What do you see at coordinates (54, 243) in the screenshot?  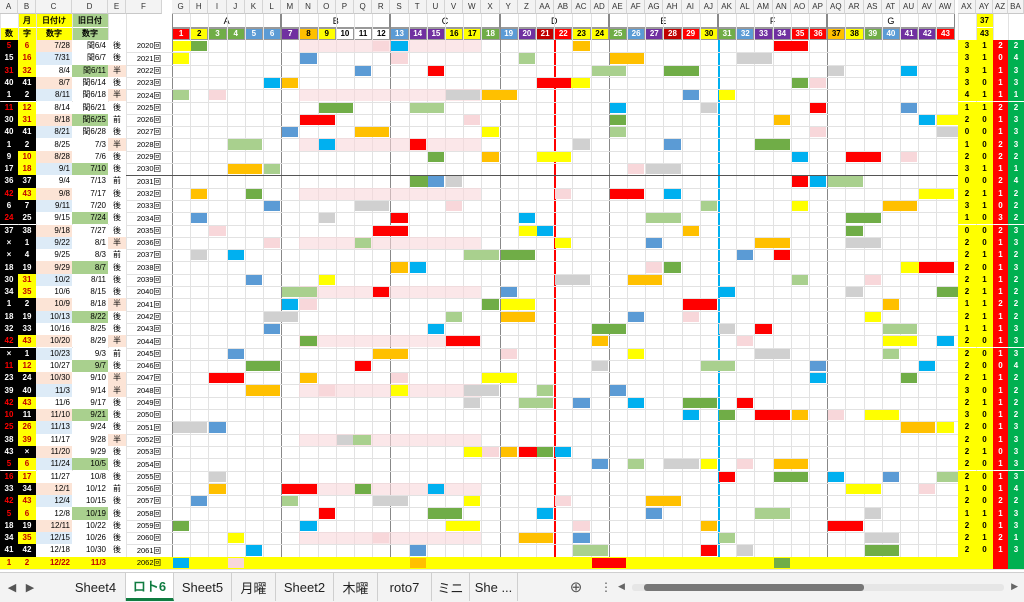 I see `row-date: 9/22` at bounding box center [54, 243].